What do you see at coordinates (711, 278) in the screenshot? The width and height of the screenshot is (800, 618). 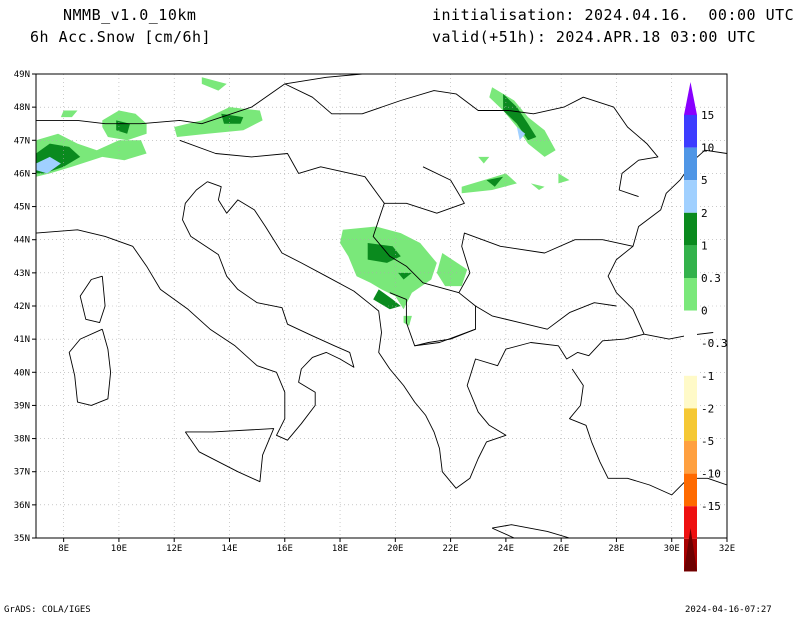 I see `colorbar-label-5: 0.3` at bounding box center [711, 278].